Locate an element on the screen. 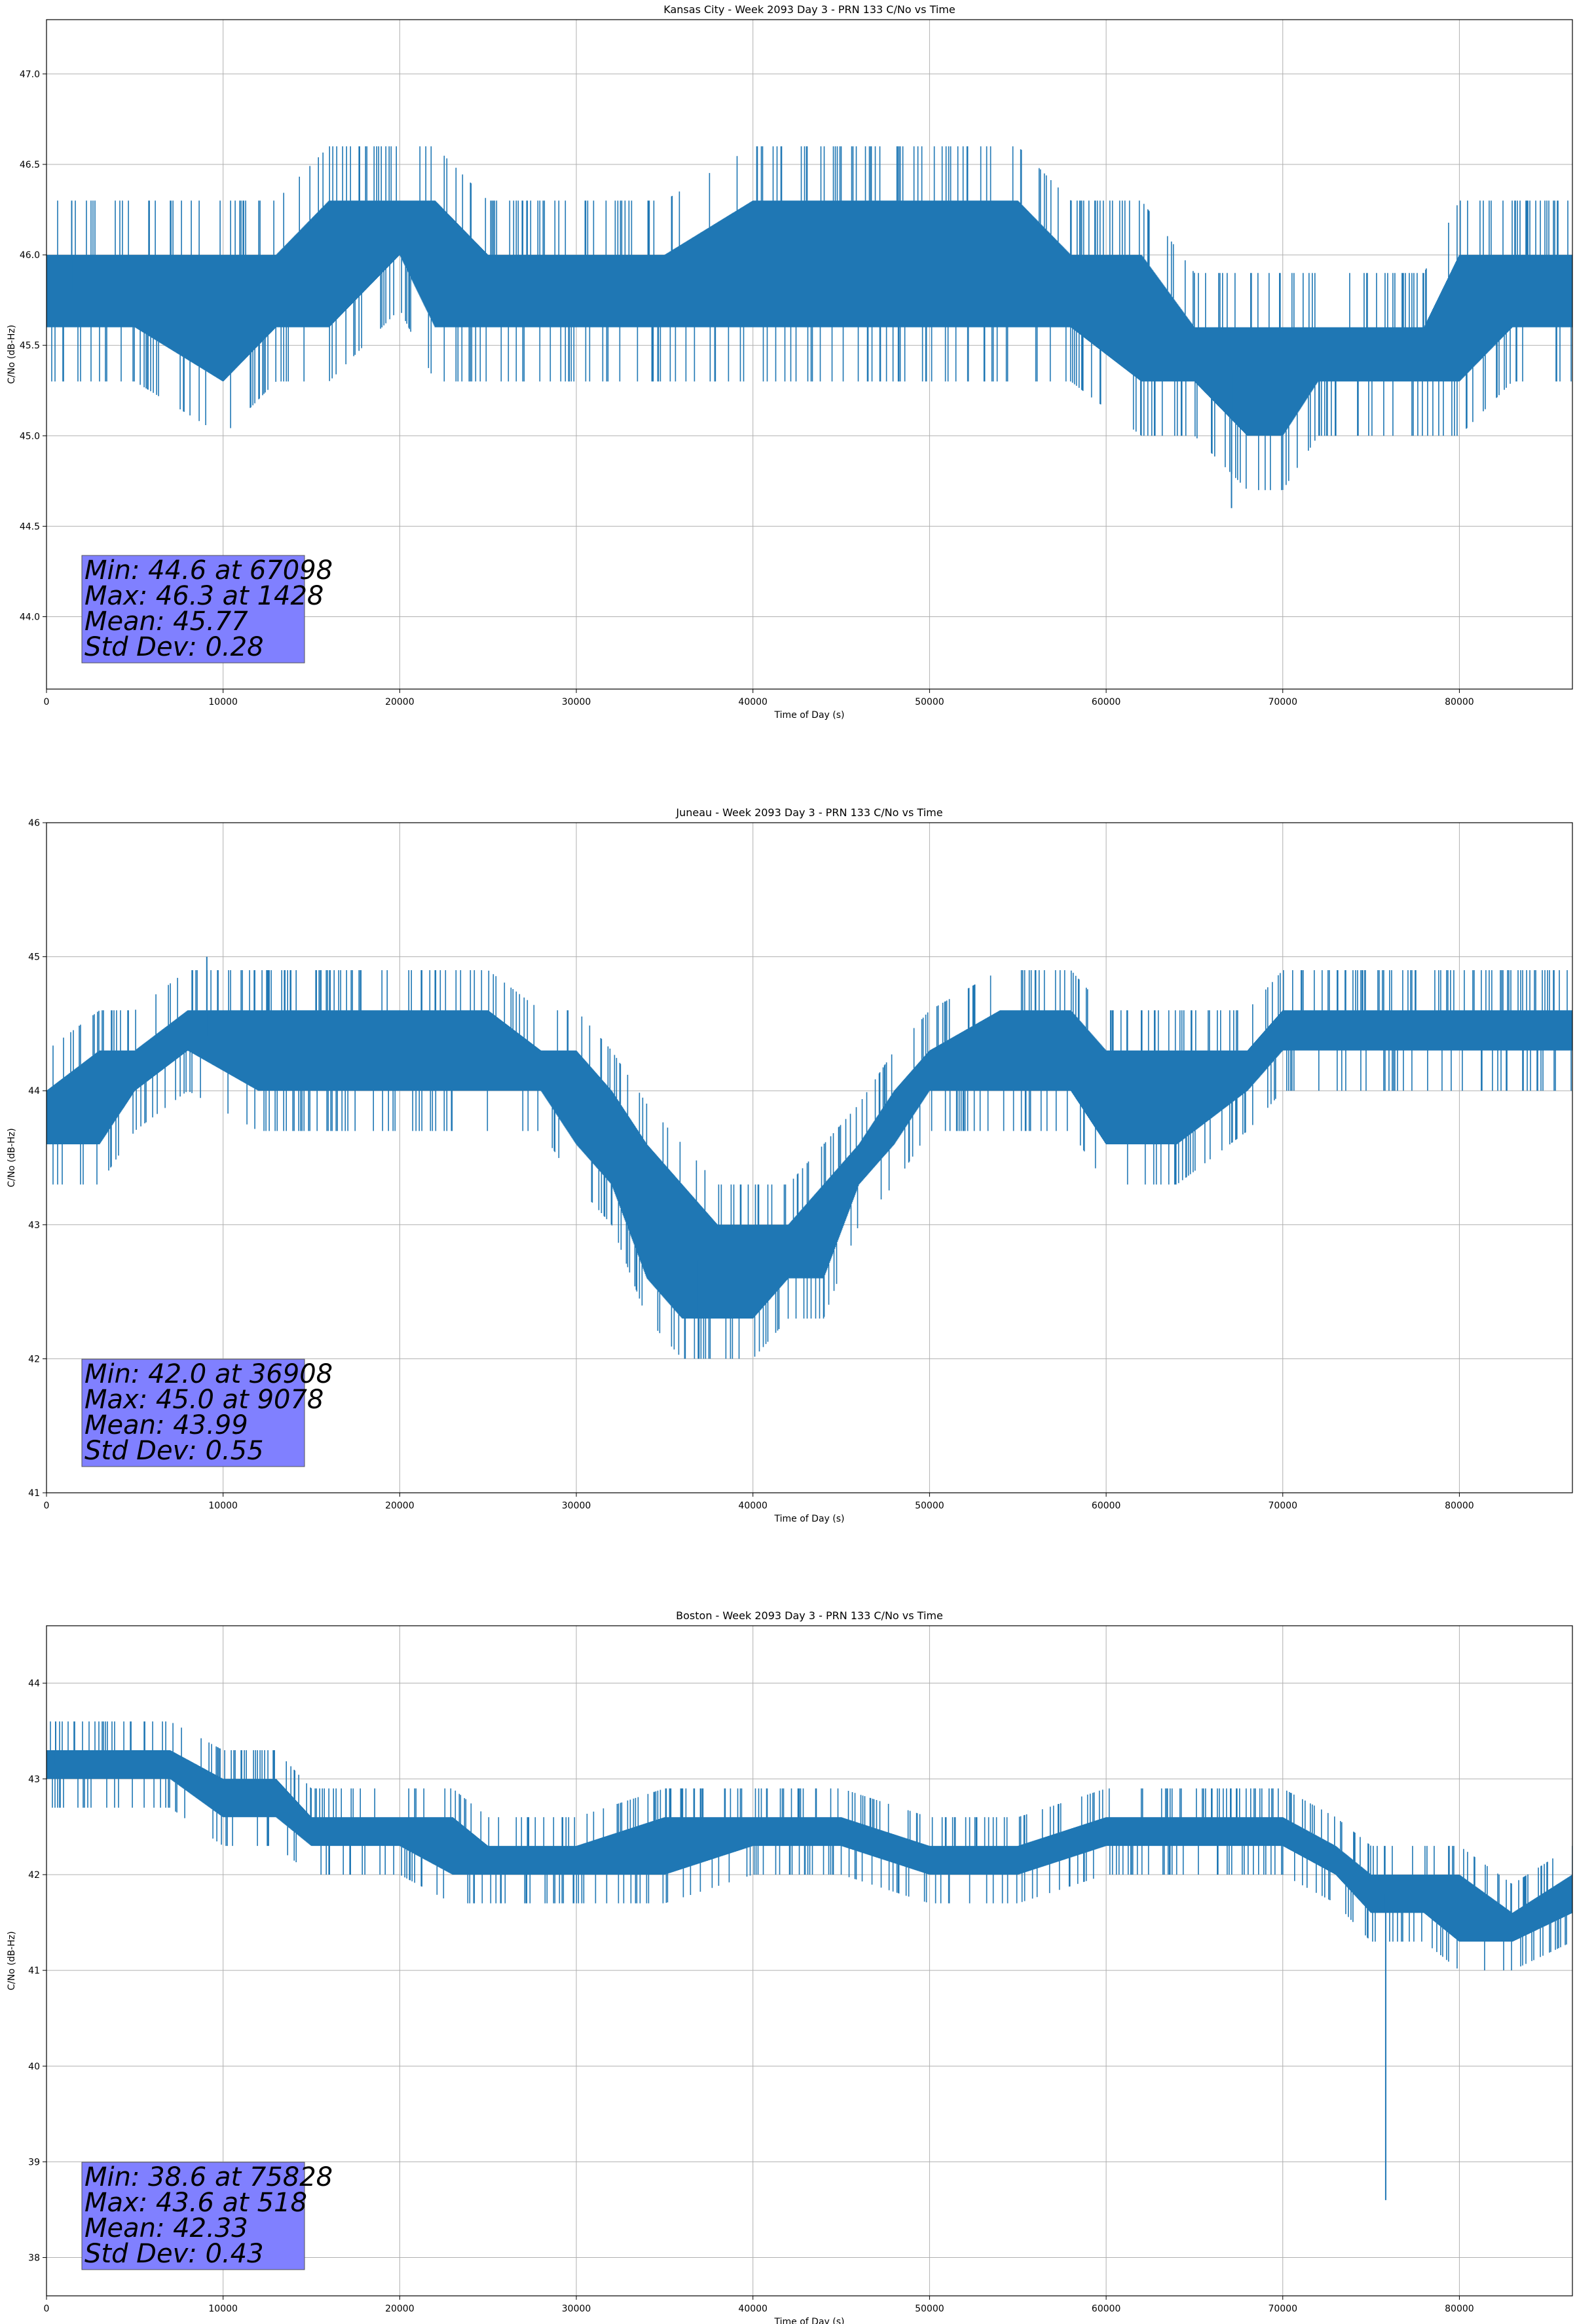 This screenshot has width=1577, height=2324. stats-line: Std Dev: 0.55 is located at coordinates (174, 1451).